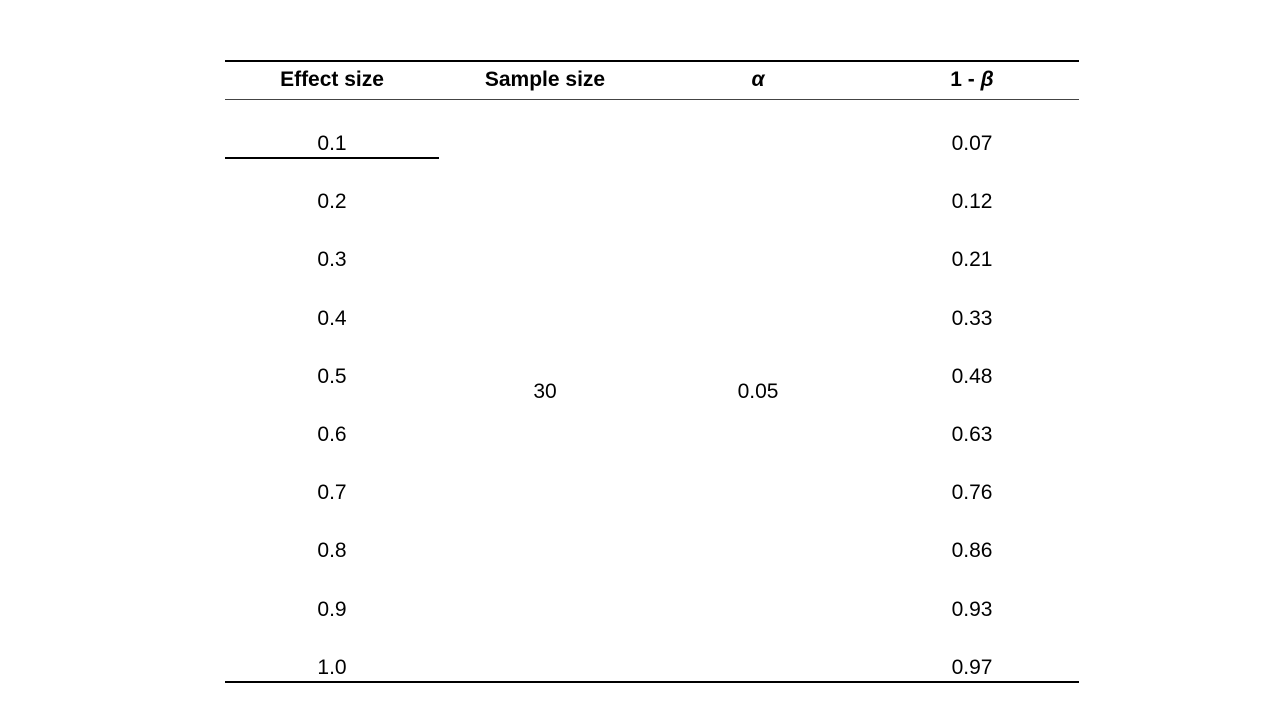 This screenshot has height=720, width=1280. What do you see at coordinates (987, 79) in the screenshot?
I see `header-power-beta: β` at bounding box center [987, 79].